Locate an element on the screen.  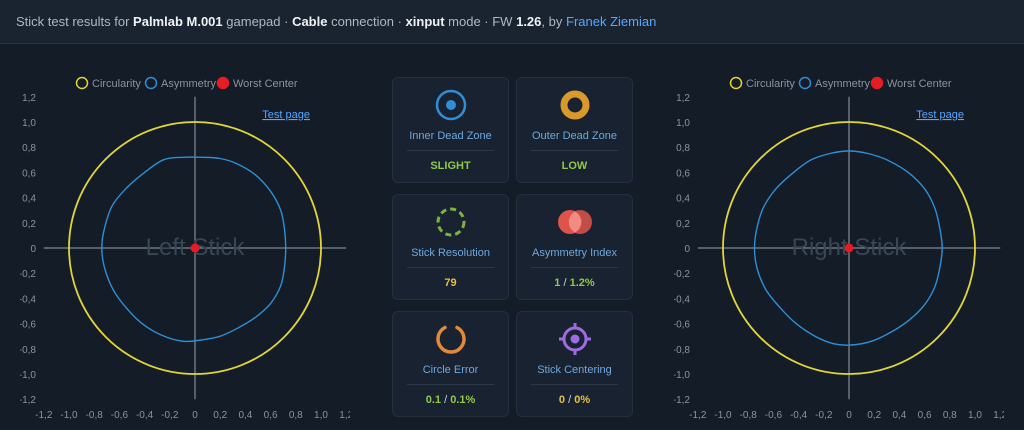
circle-error-icon is located at coordinates (450, 339).